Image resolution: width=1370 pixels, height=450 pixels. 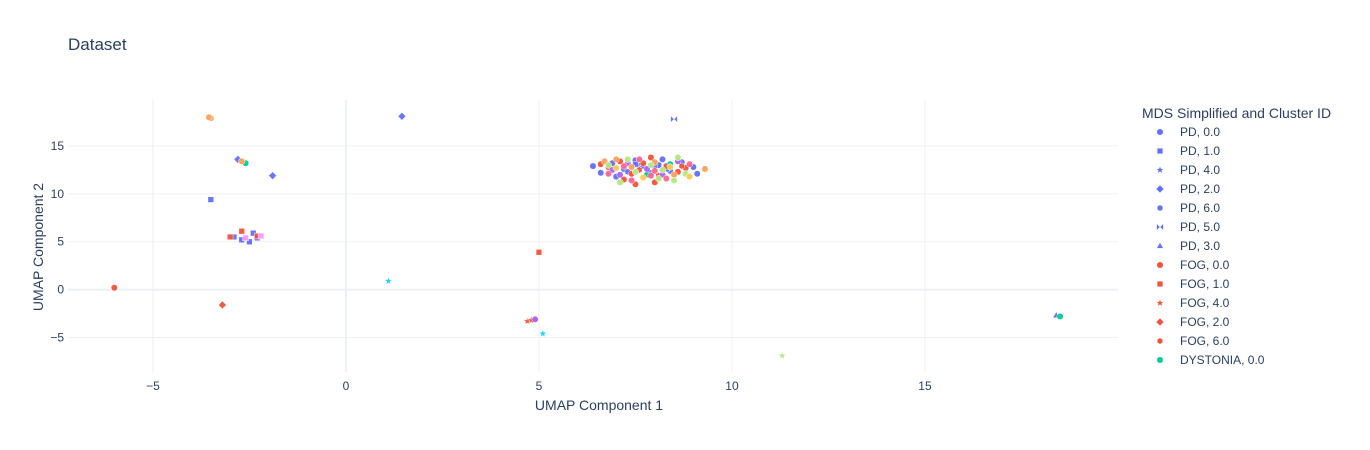 I want to click on legend-item: FOG, 4.0, so click(x=1192, y=303).